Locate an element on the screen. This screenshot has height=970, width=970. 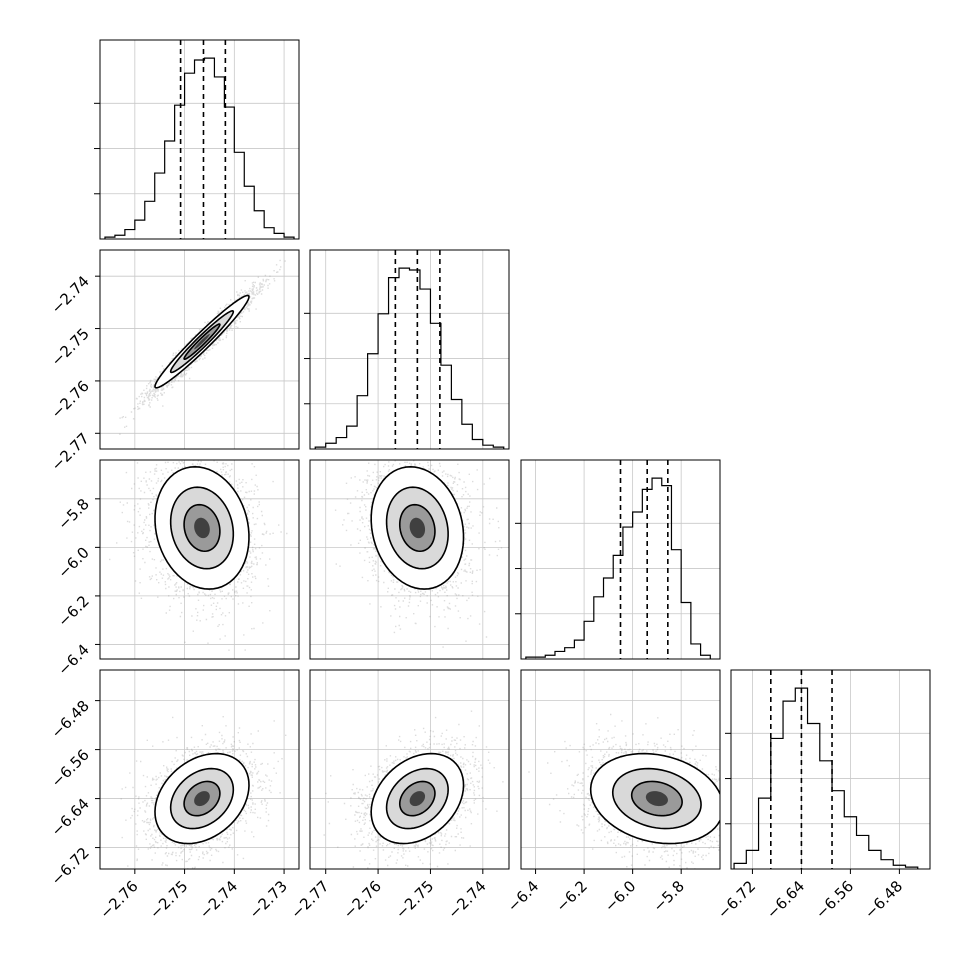
y-tick-label: −6.72 is located at coordinates (70, 866).